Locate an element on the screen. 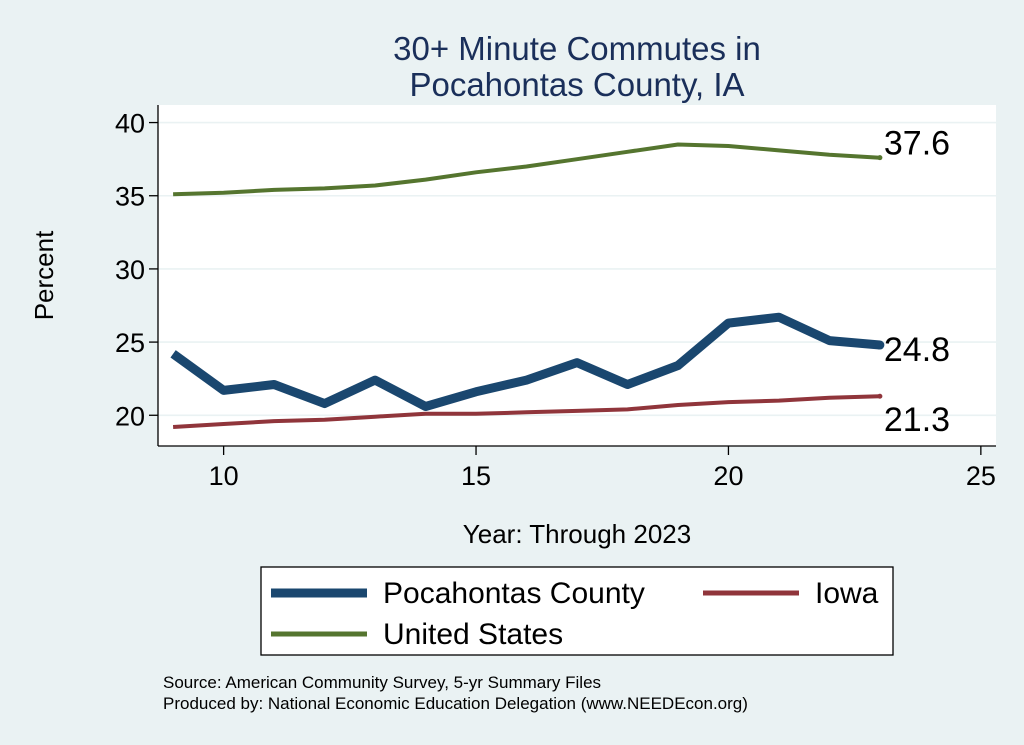 The image size is (1024, 745). series-end-point-pocahontas is located at coordinates (880, 345).